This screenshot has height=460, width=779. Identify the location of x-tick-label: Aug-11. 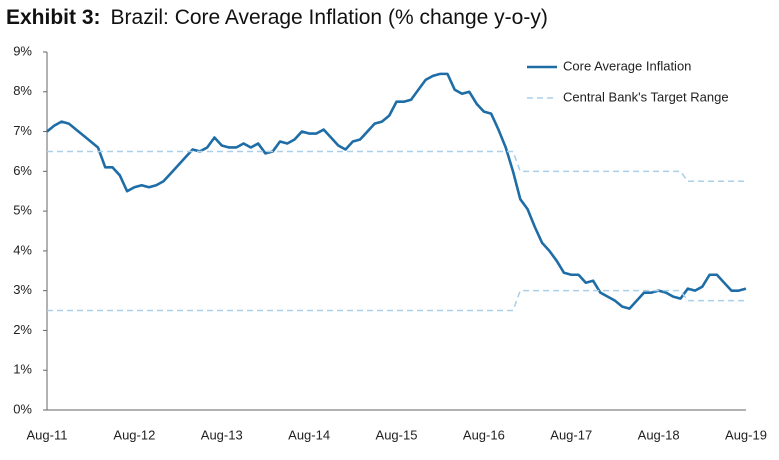
(47, 434).